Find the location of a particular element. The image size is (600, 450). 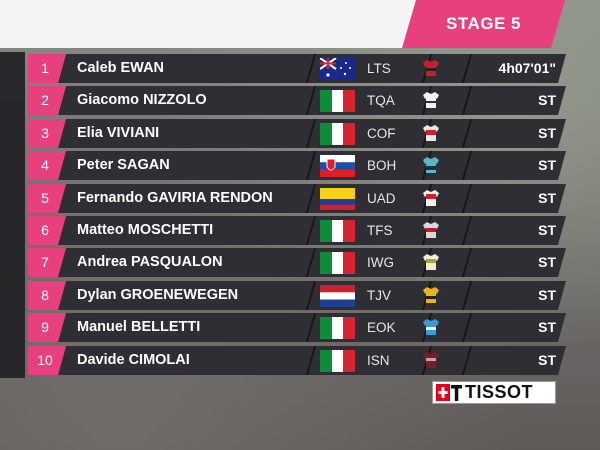

result-row: 8 Dylan GROENEWEGEN TJV ST is located at coordinates (297, 295).